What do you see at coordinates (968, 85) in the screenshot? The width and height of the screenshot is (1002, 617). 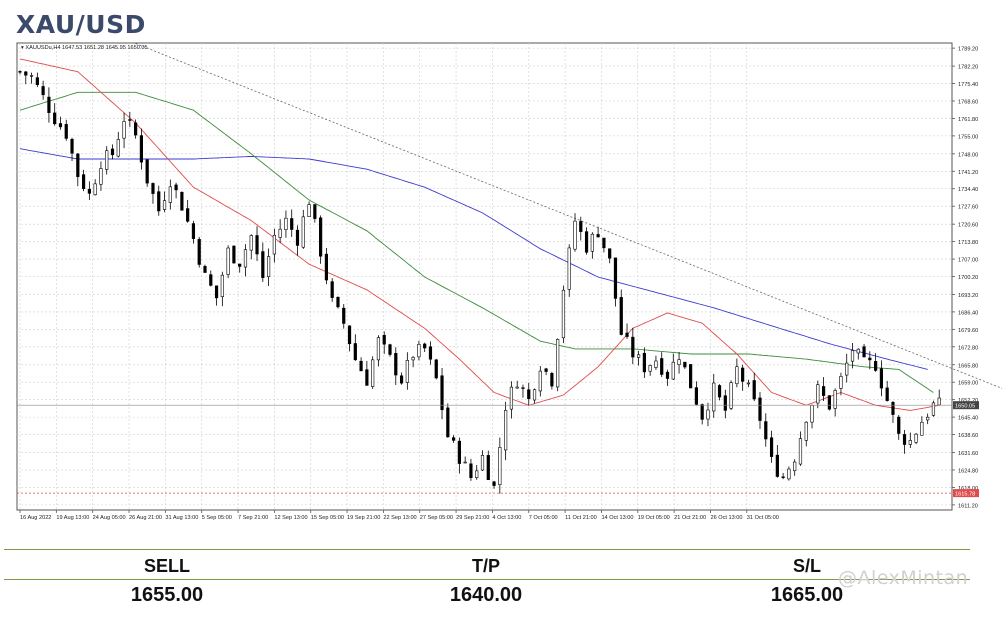 I see `y-tick-label: 1775.40` at bounding box center [968, 85].